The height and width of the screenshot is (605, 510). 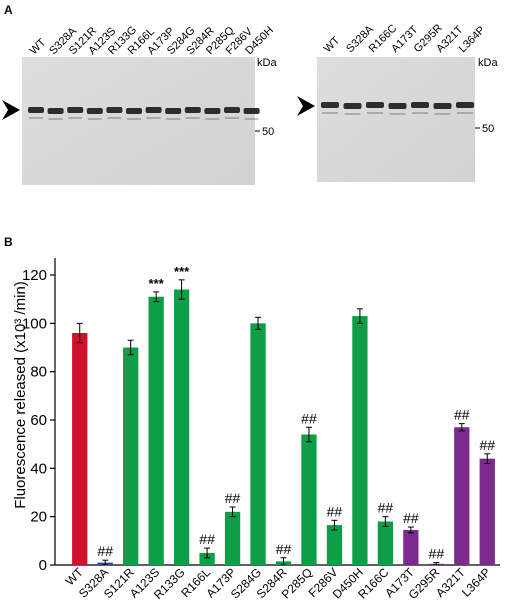 What do you see at coordinates (20, 395) in the screenshot?
I see `y-axis-label: Fluorescence released (x10³ /min)` at bounding box center [20, 395].